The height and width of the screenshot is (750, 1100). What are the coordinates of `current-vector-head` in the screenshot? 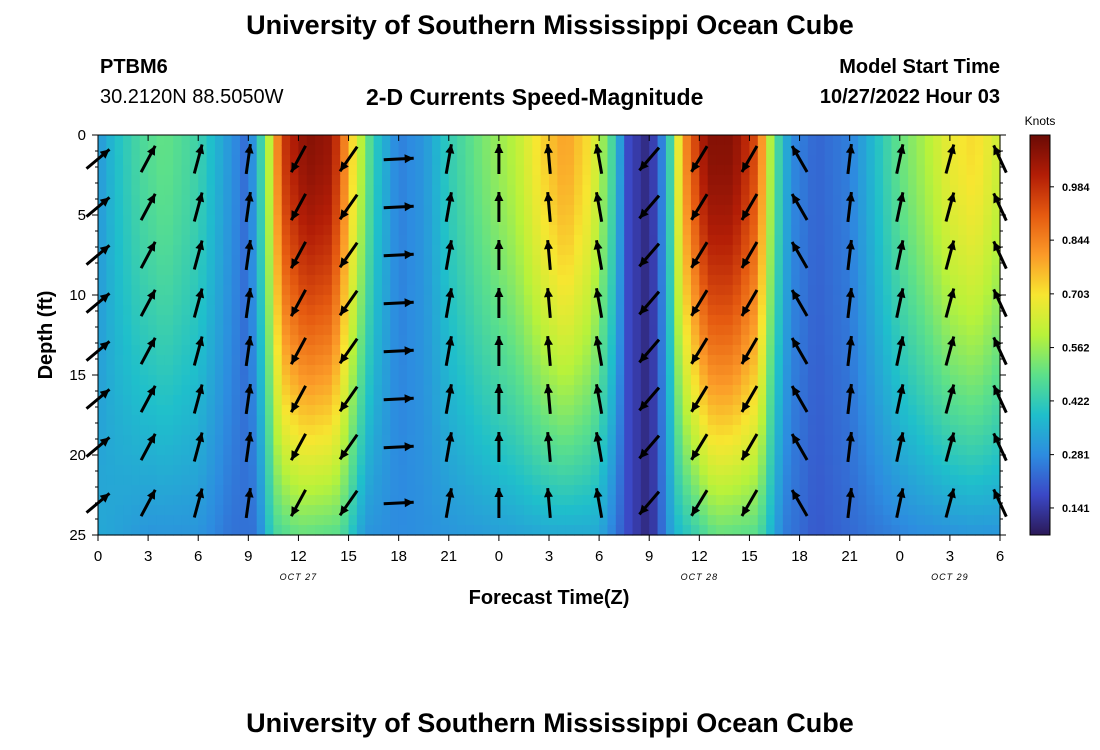 It's located at (850, 389).